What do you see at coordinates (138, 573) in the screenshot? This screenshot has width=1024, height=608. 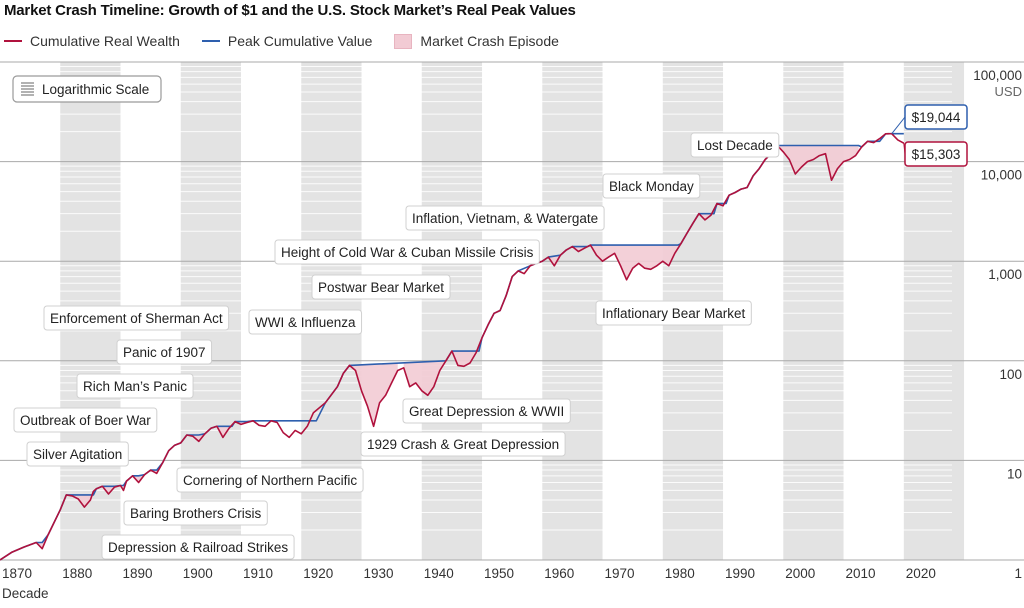 I see `x-tick-label-1890: 1890` at bounding box center [138, 573].